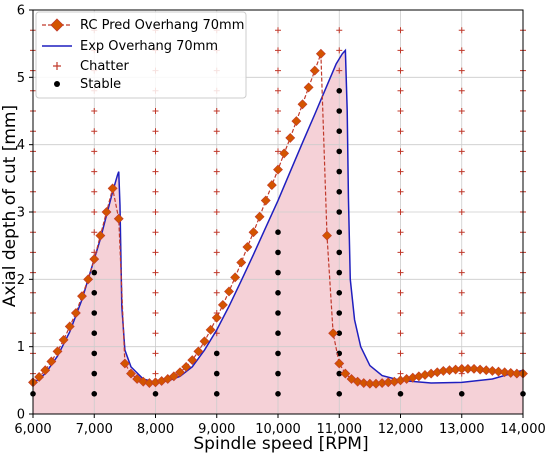  I want to click on y-tick-label: 4, so click(21, 145).